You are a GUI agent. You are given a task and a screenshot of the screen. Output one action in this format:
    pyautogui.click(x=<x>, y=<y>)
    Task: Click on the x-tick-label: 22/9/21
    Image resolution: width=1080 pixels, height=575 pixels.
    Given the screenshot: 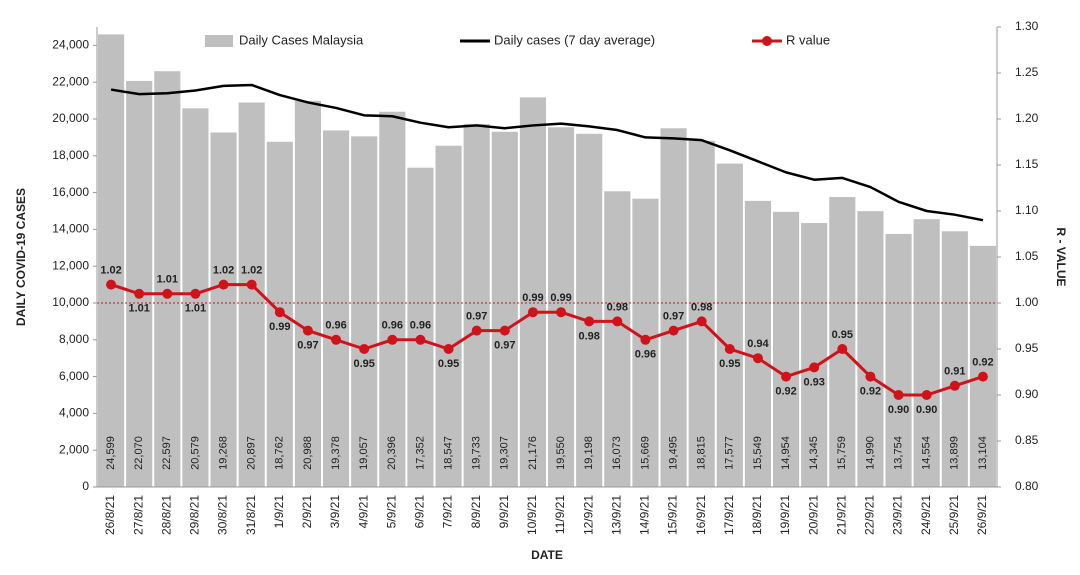 What is the action you would take?
    pyautogui.click(x=870, y=515)
    